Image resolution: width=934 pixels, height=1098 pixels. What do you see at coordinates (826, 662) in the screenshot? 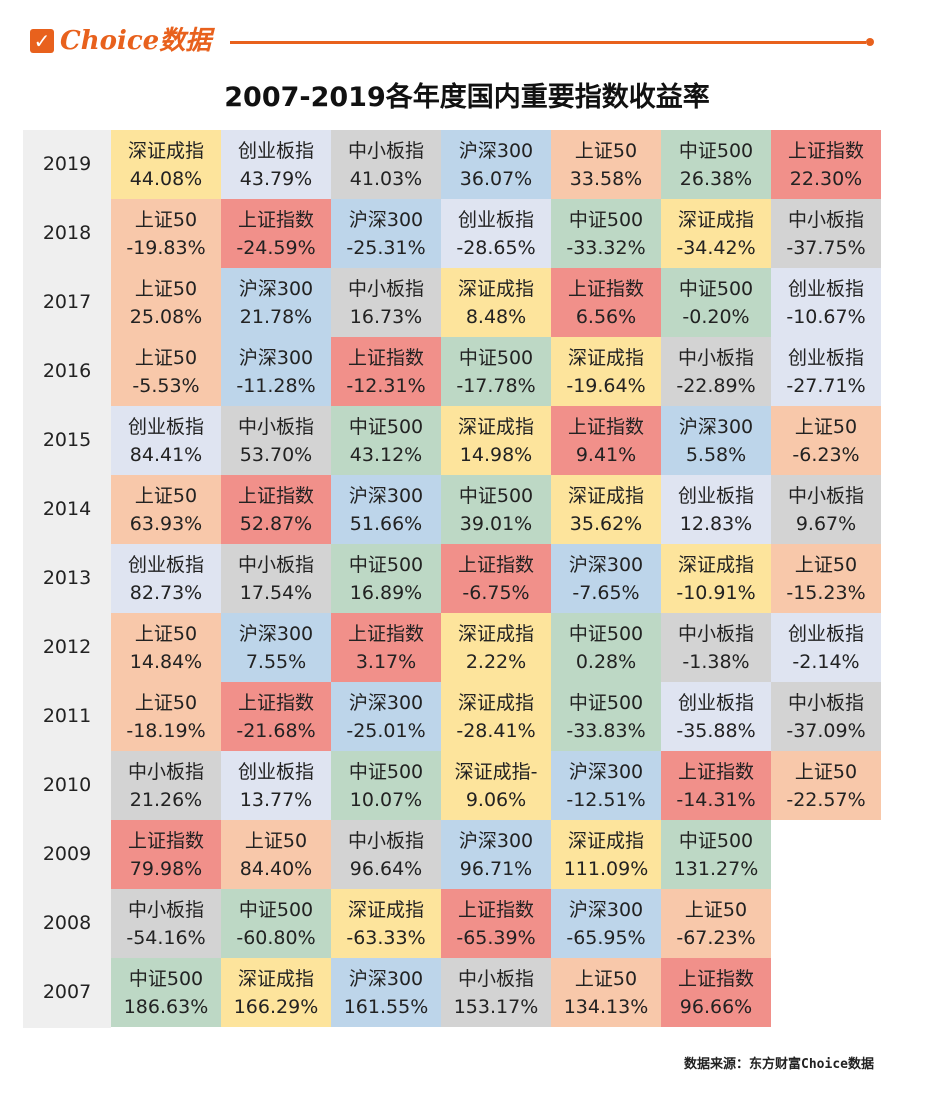
I see `return-value: -2.14%` at bounding box center [826, 662].